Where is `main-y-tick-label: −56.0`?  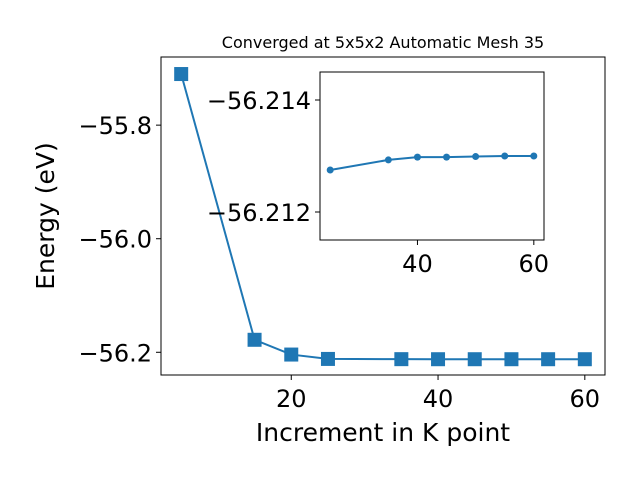 main-y-tick-label: −56.0 is located at coordinates (115, 240).